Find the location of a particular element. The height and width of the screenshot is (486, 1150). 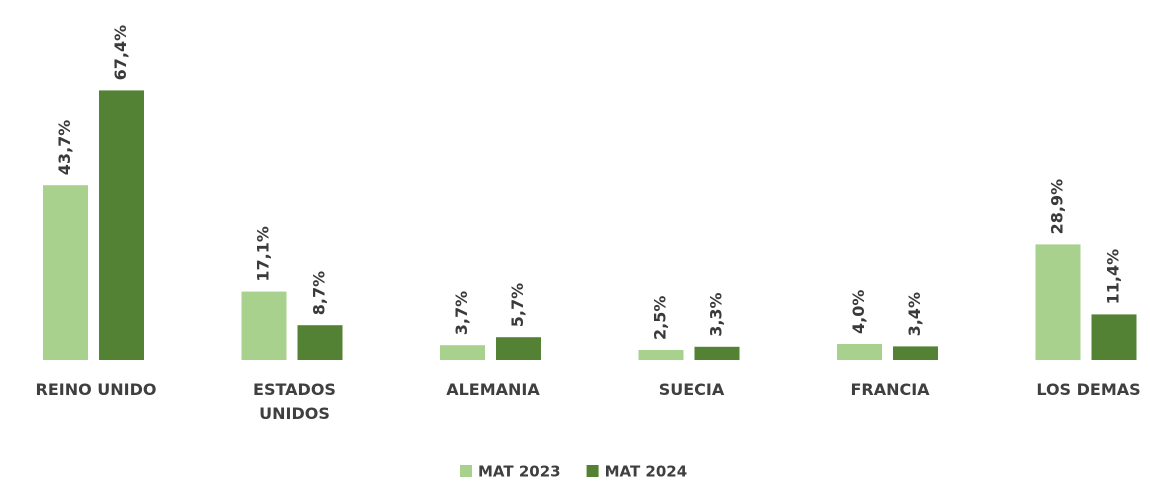

x-tick-label: REINO UNIDO is located at coordinates (96, 389).